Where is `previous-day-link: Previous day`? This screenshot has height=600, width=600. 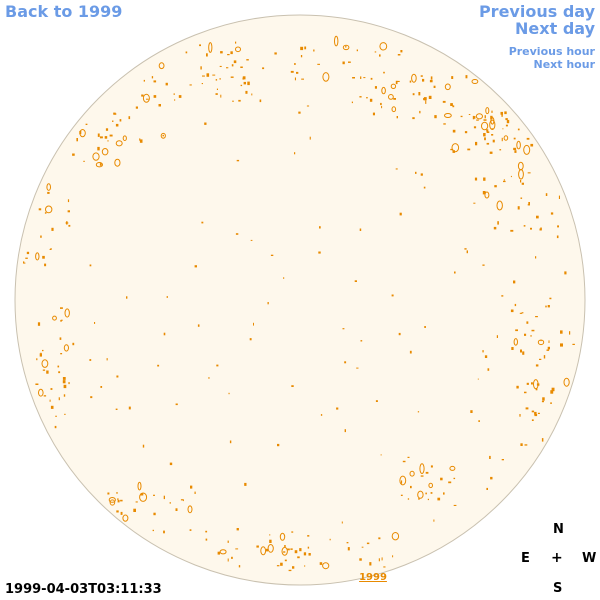
previous-day-link: Previous day is located at coordinates (536, 11).